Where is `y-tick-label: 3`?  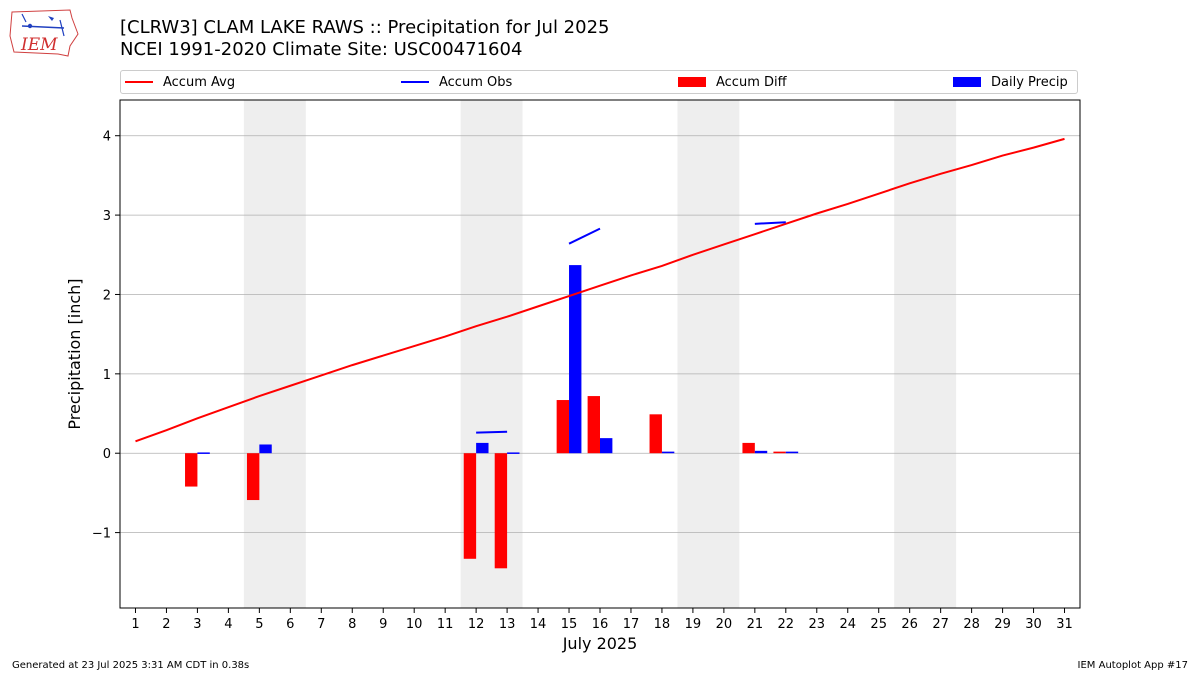
y-tick-label: 3 is located at coordinates (107, 216).